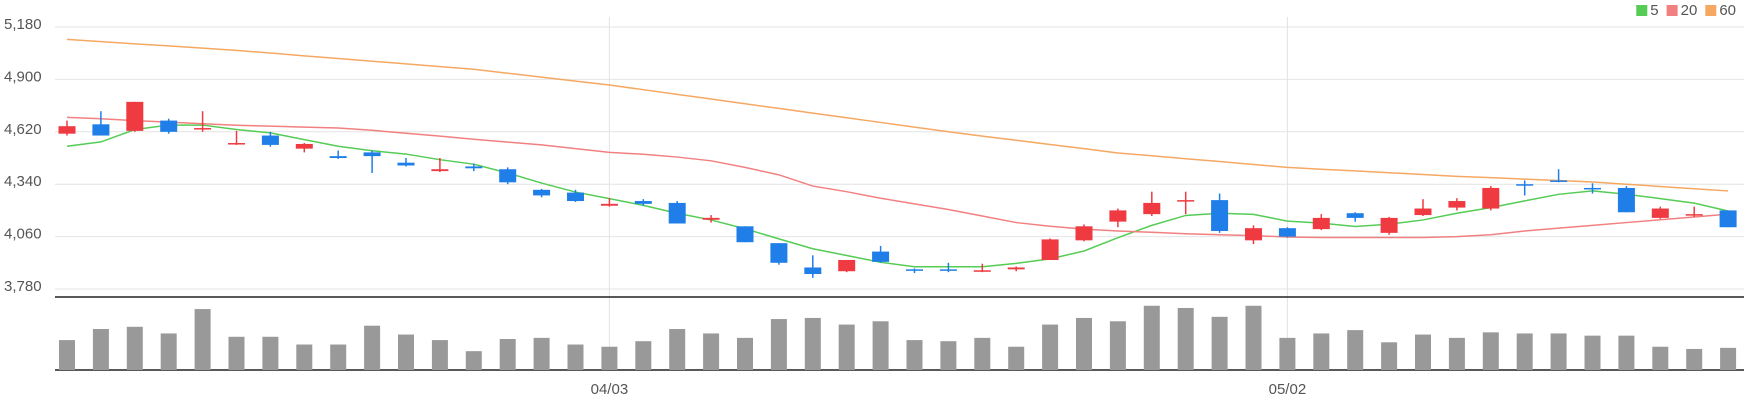  I want to click on y-tick-label: 4,060, so click(23, 234).